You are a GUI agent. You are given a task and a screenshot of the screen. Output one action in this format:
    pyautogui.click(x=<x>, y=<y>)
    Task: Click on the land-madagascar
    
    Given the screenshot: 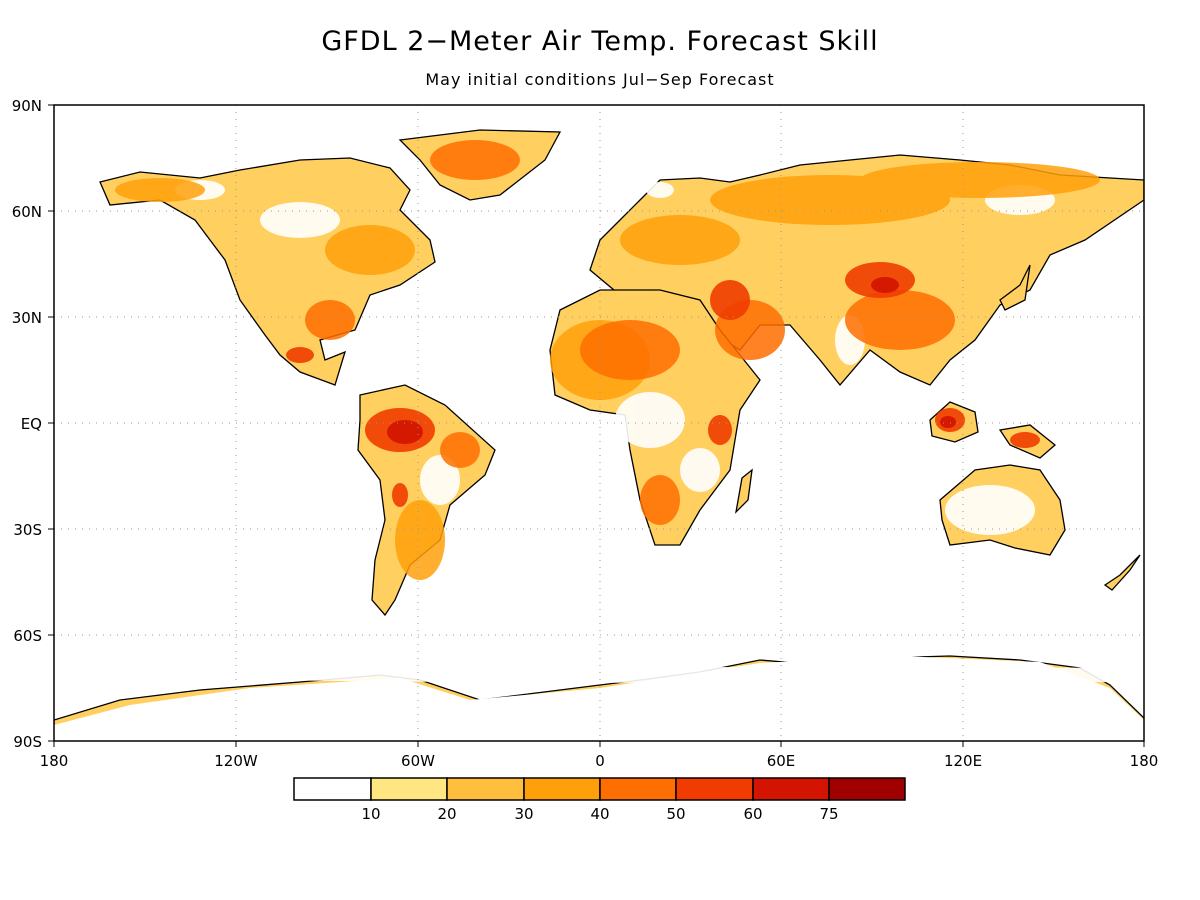 What is the action you would take?
    pyautogui.click(x=744, y=491)
    